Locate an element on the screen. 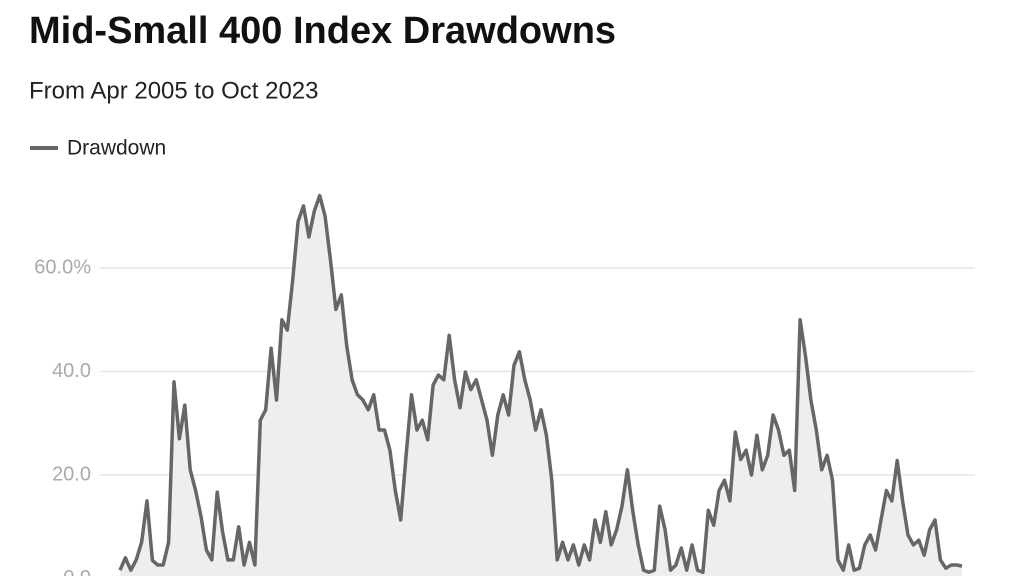  y-tick-label: 60.0% is located at coordinates (62, 267).